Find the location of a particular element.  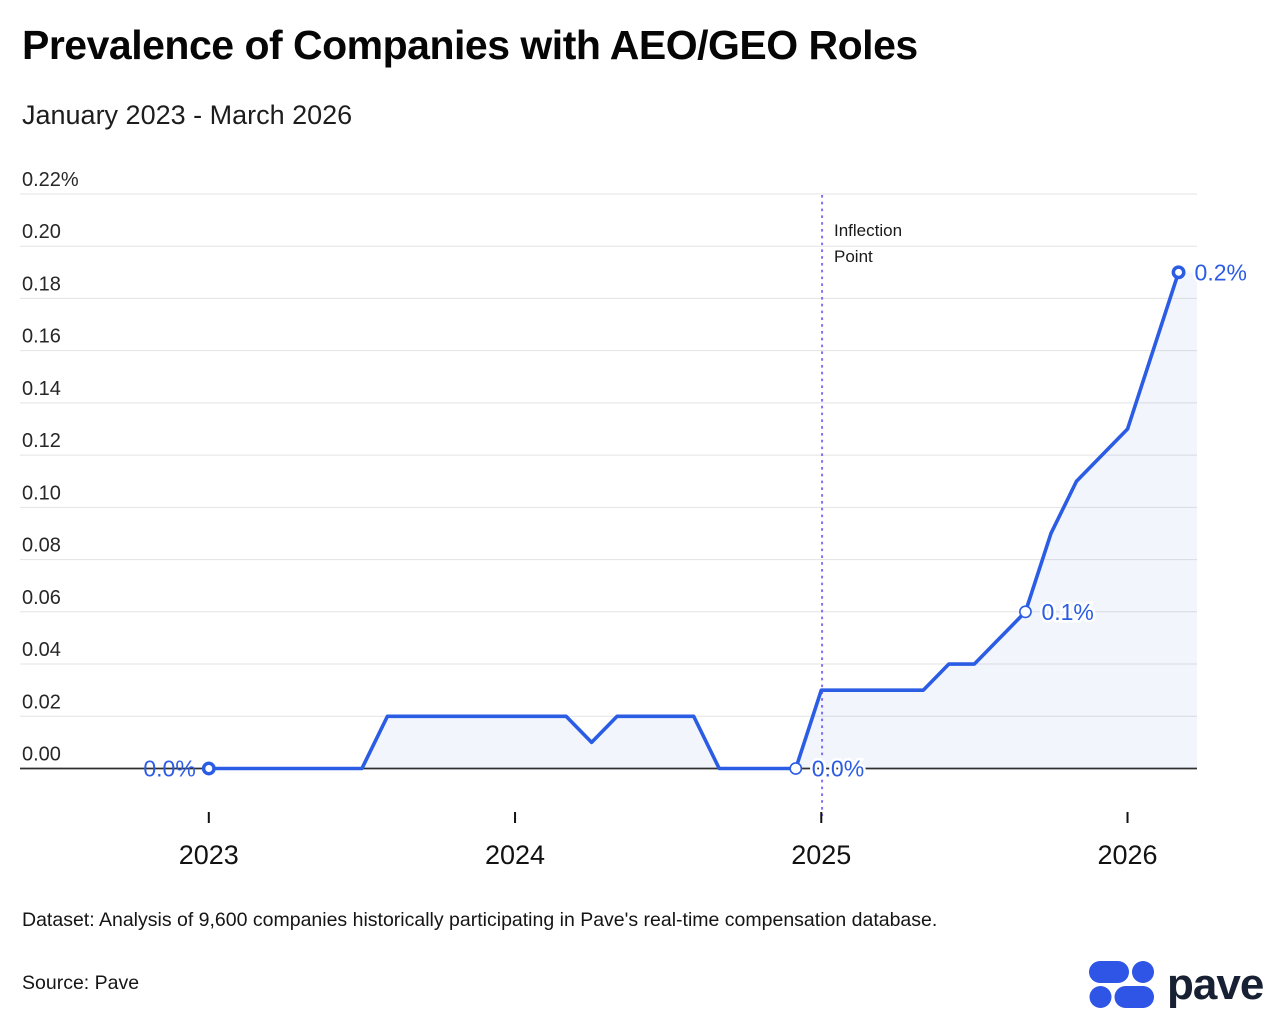

x-tick-label: 2023 is located at coordinates (209, 855).